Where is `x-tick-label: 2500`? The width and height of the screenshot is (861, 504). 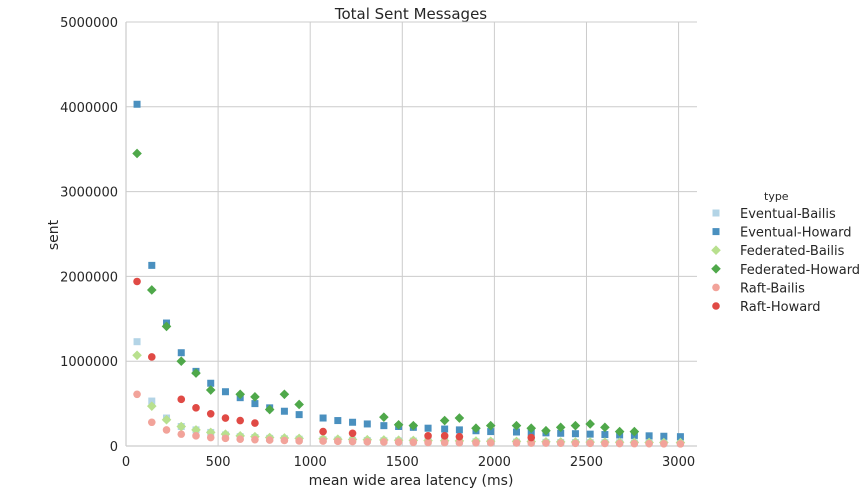 x-tick-label: 2500 is located at coordinates (586, 462).